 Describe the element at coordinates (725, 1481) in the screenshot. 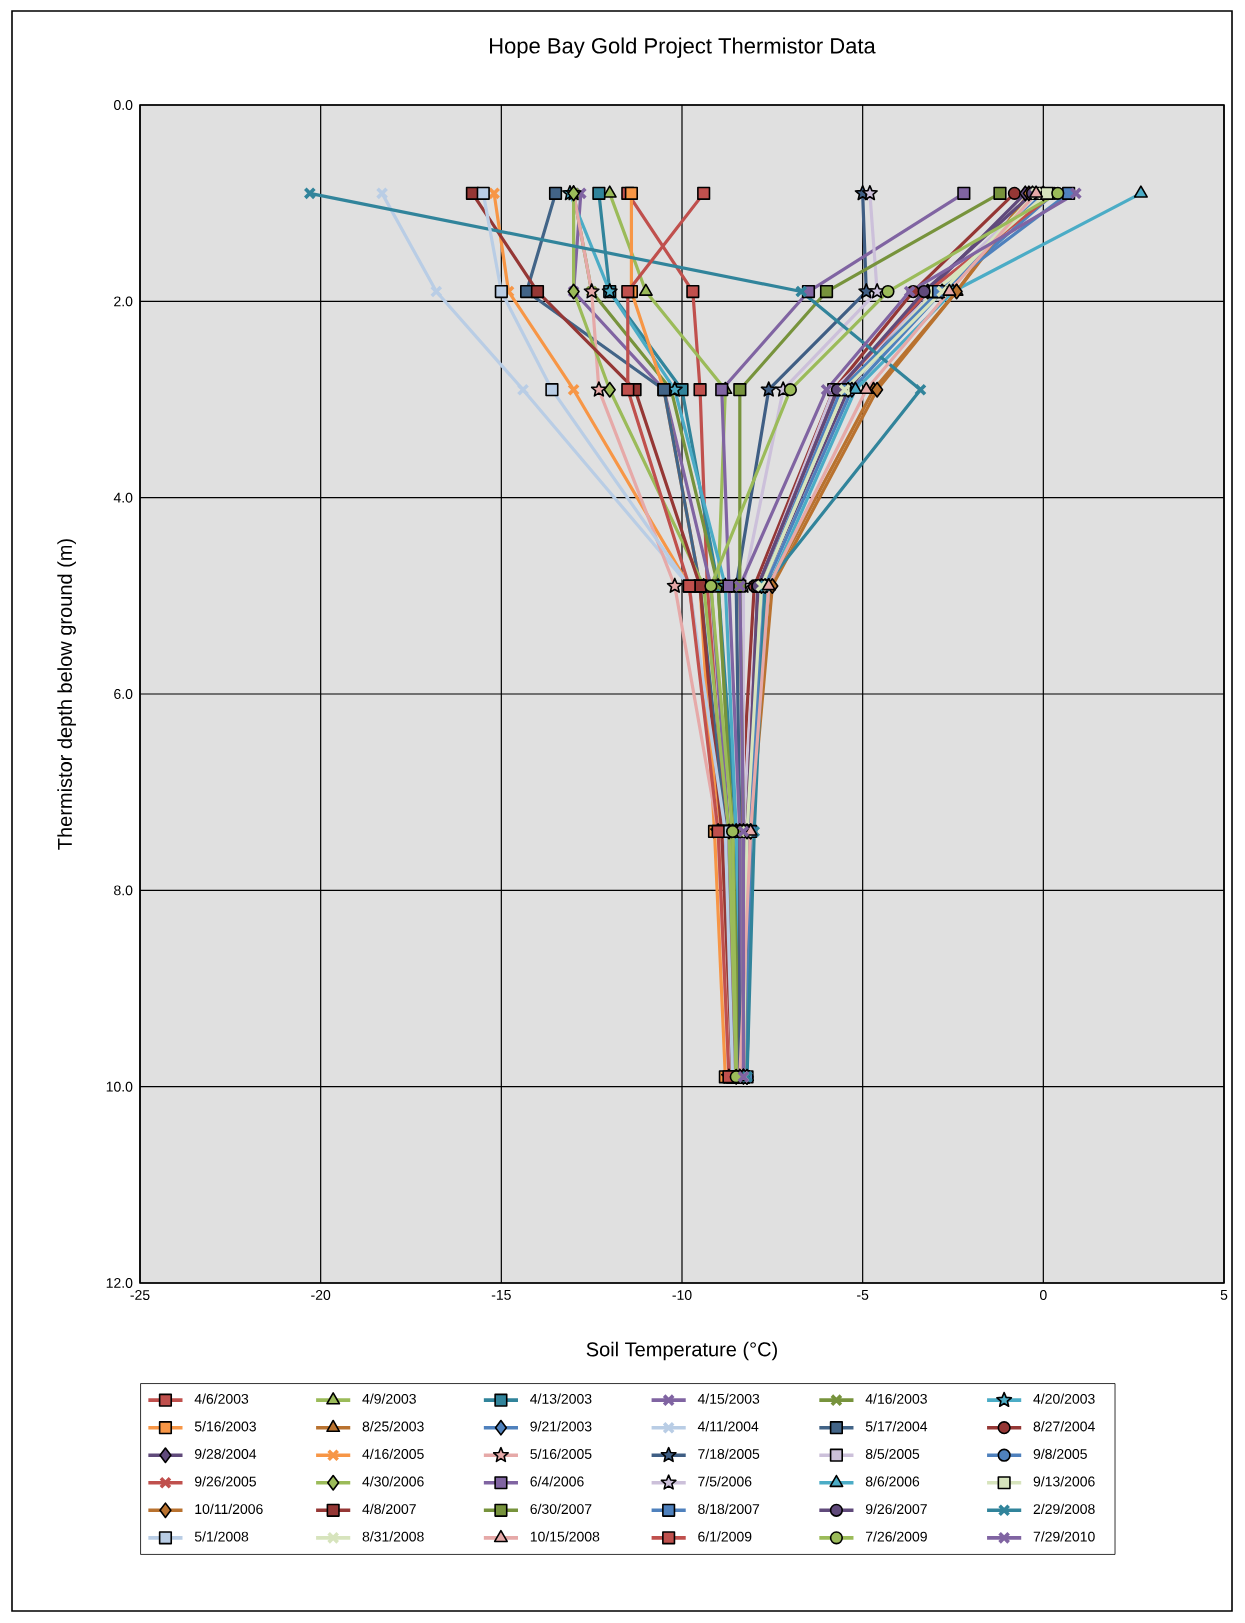

I see `legend-label: 7/5/2006` at that location.